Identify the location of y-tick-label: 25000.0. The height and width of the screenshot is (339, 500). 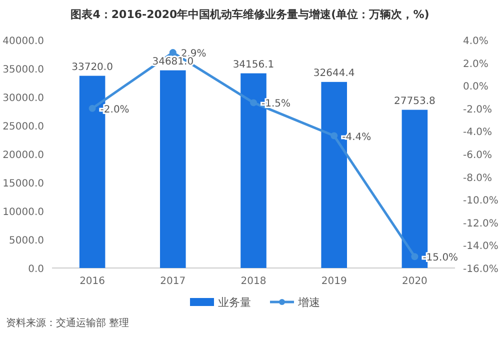
(23, 127).